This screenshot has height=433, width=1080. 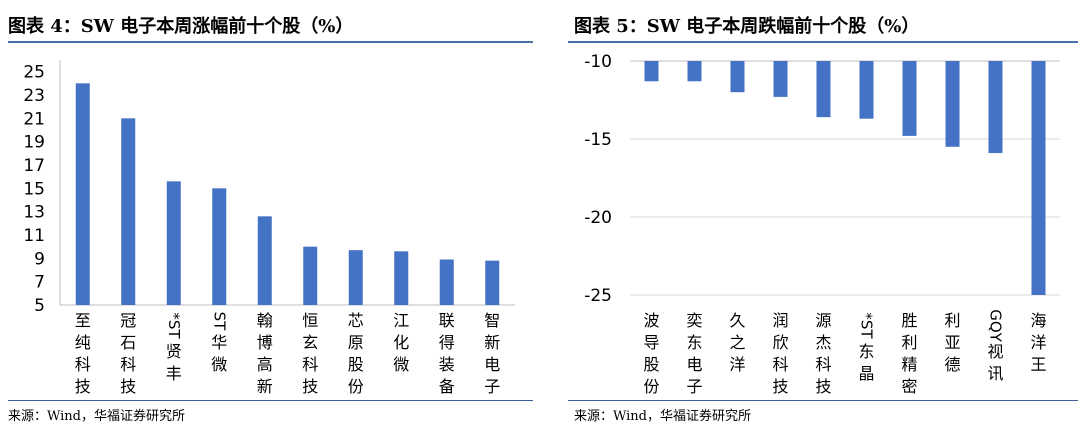 What do you see at coordinates (310, 320) in the screenshot?
I see `svg-text: 恒` at bounding box center [310, 320].